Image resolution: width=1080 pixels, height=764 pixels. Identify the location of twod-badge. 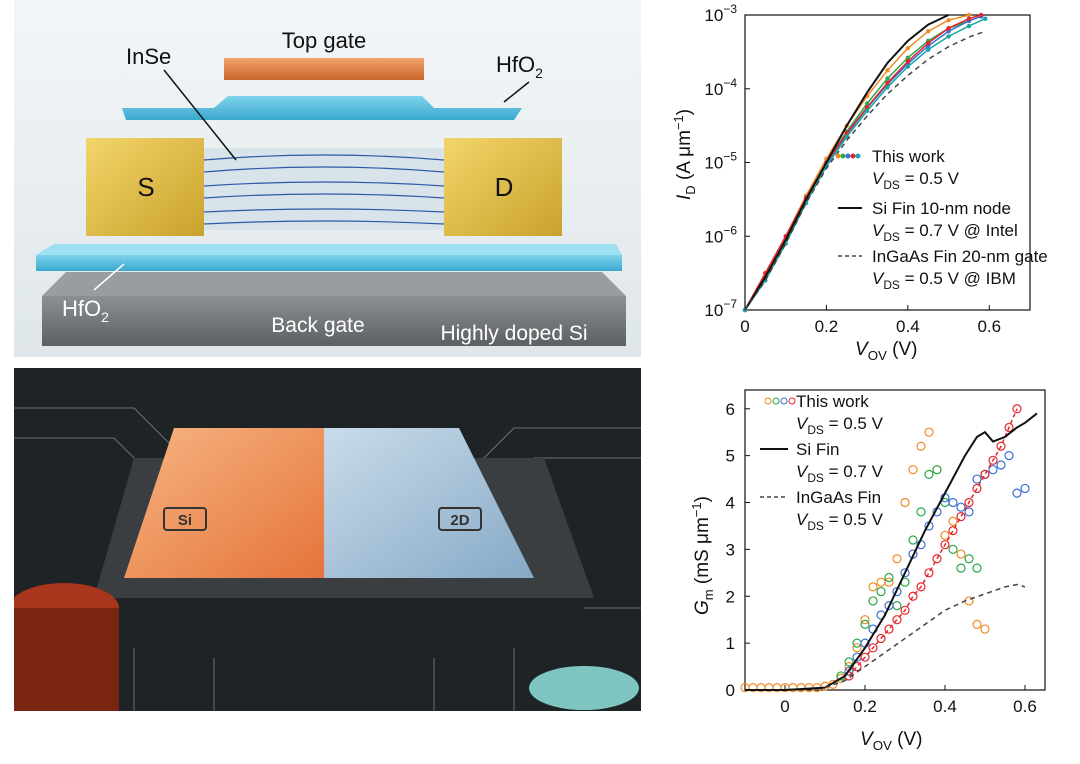
(460, 519).